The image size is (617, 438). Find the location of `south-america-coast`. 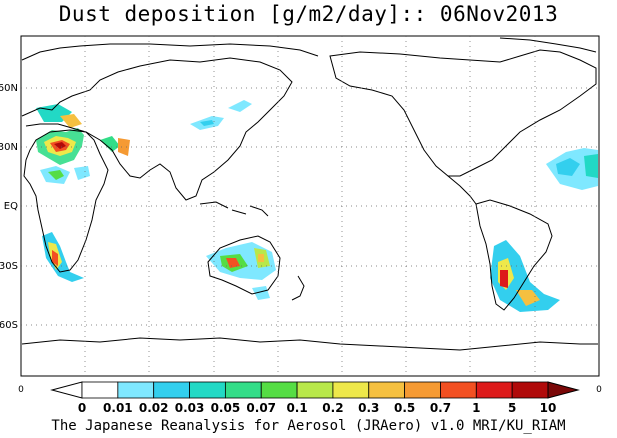

south-america-coast is located at coordinates (514, 255).